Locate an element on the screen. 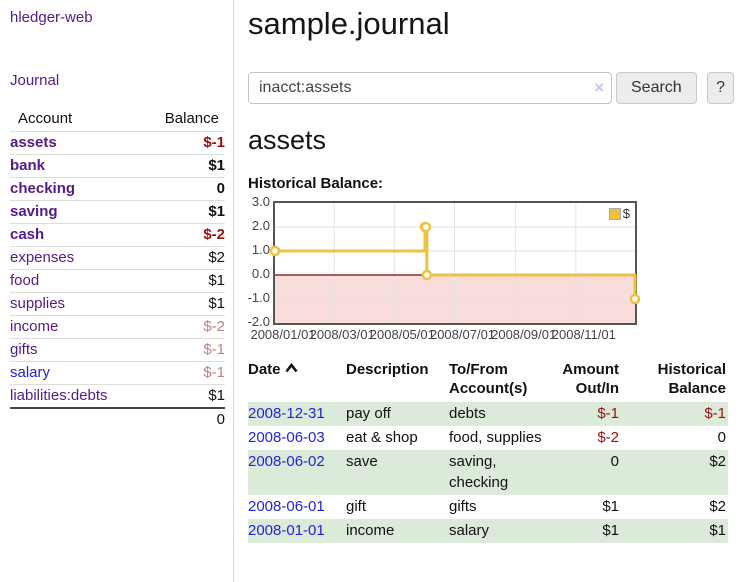  y-axis-tick-label: -2.0 is located at coordinates (258, 321).